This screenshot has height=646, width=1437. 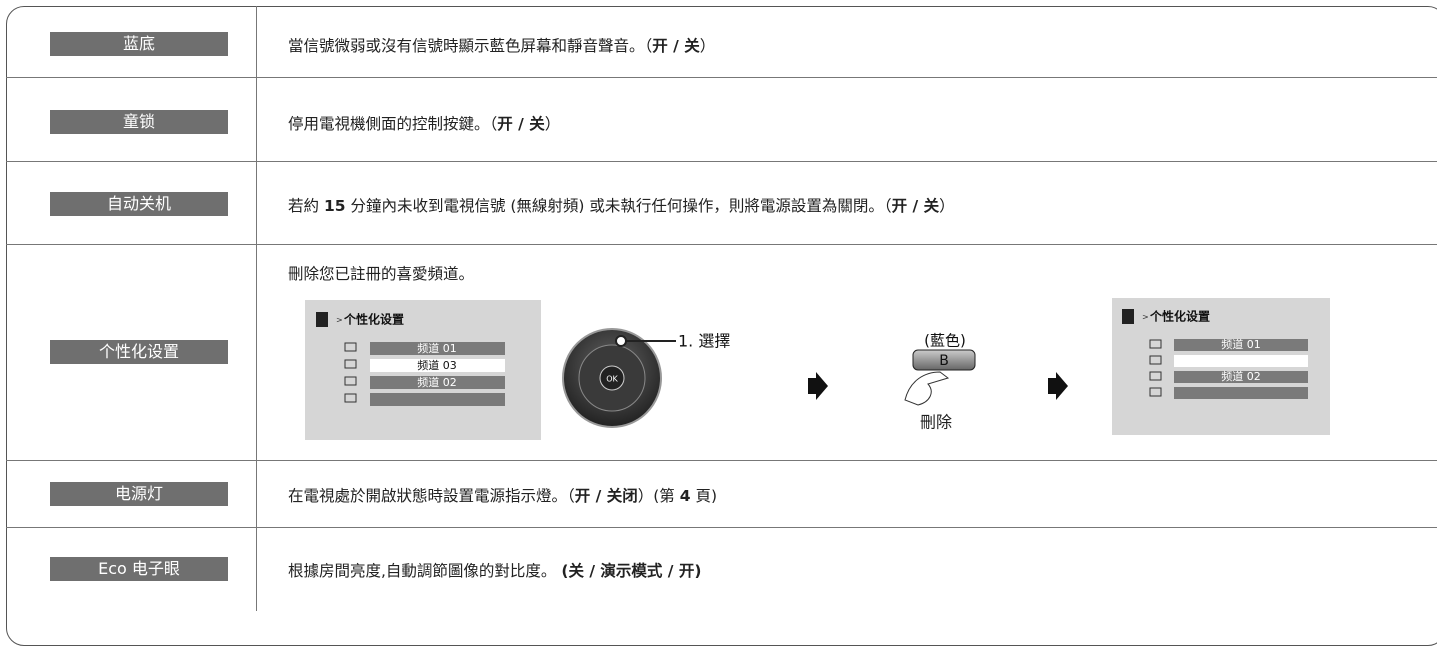 What do you see at coordinates (621, 341) in the screenshot?
I see `pointer` at bounding box center [621, 341].